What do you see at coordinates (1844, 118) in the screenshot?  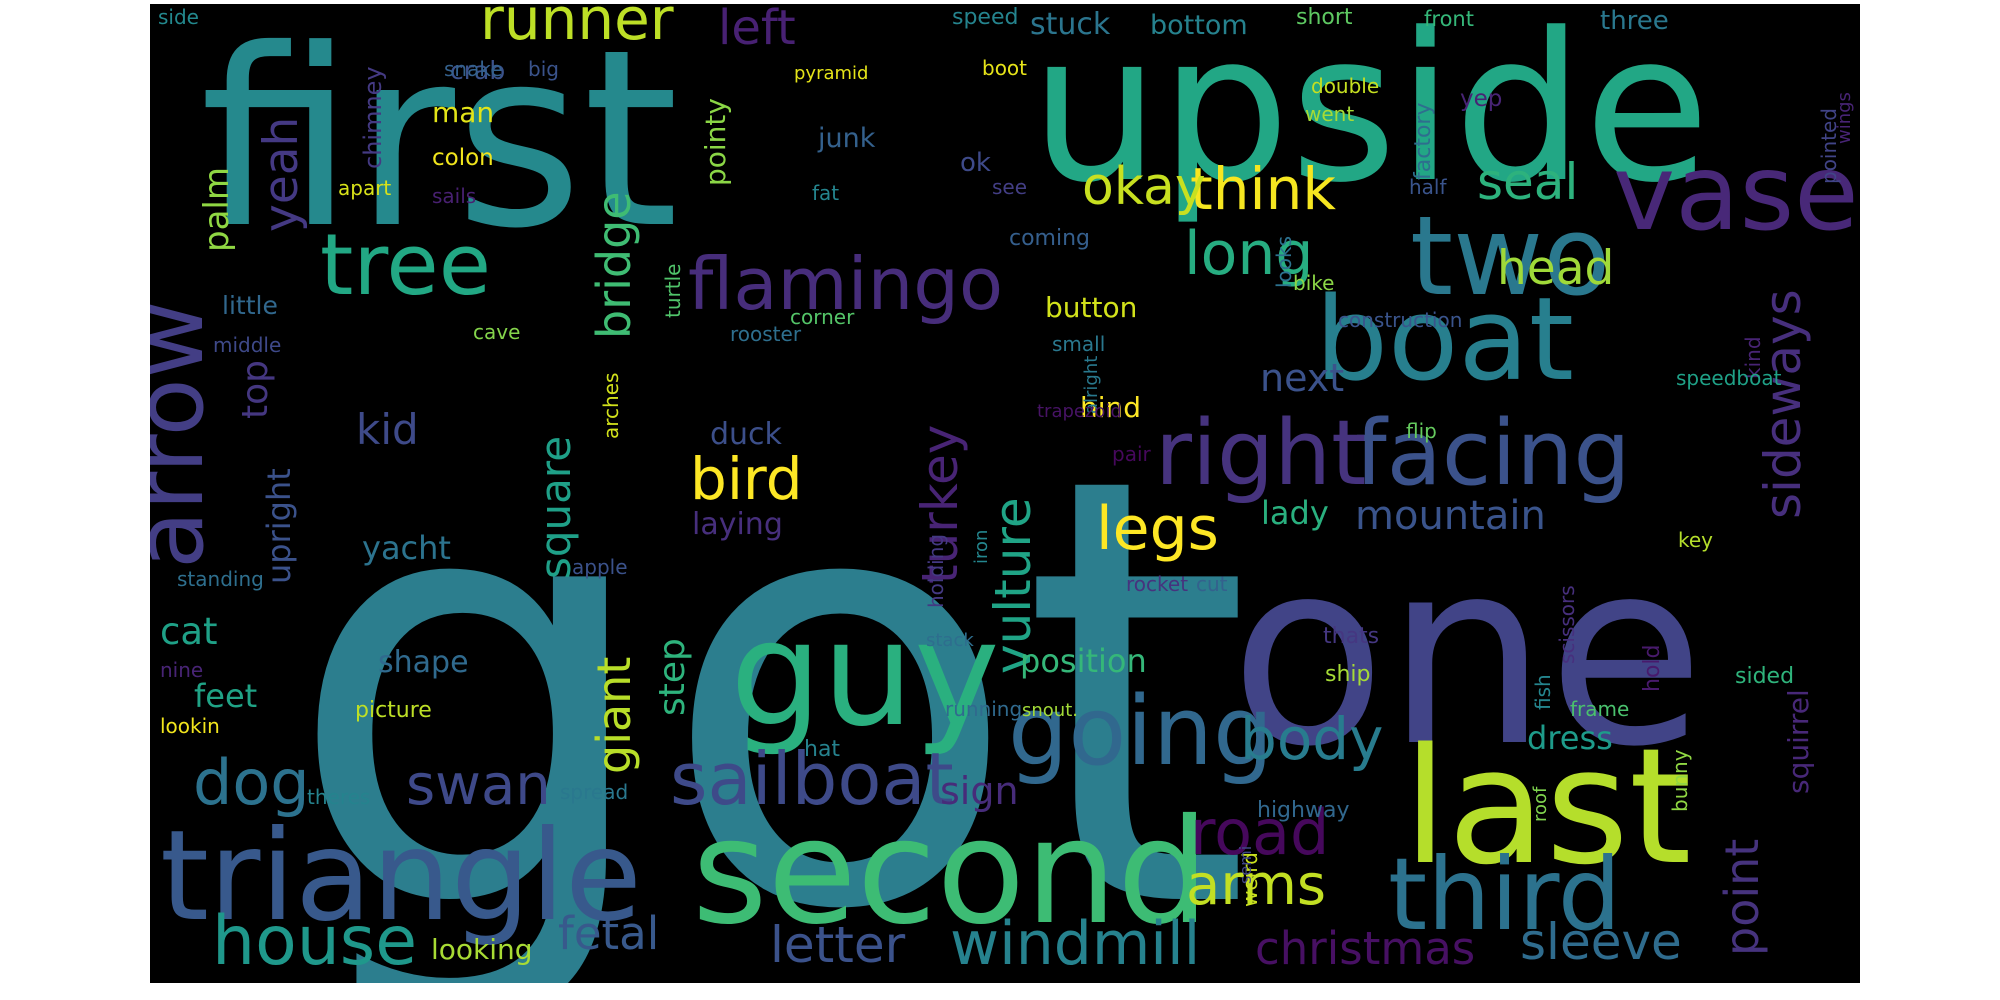 I see `word-wings: wings` at bounding box center [1844, 118].